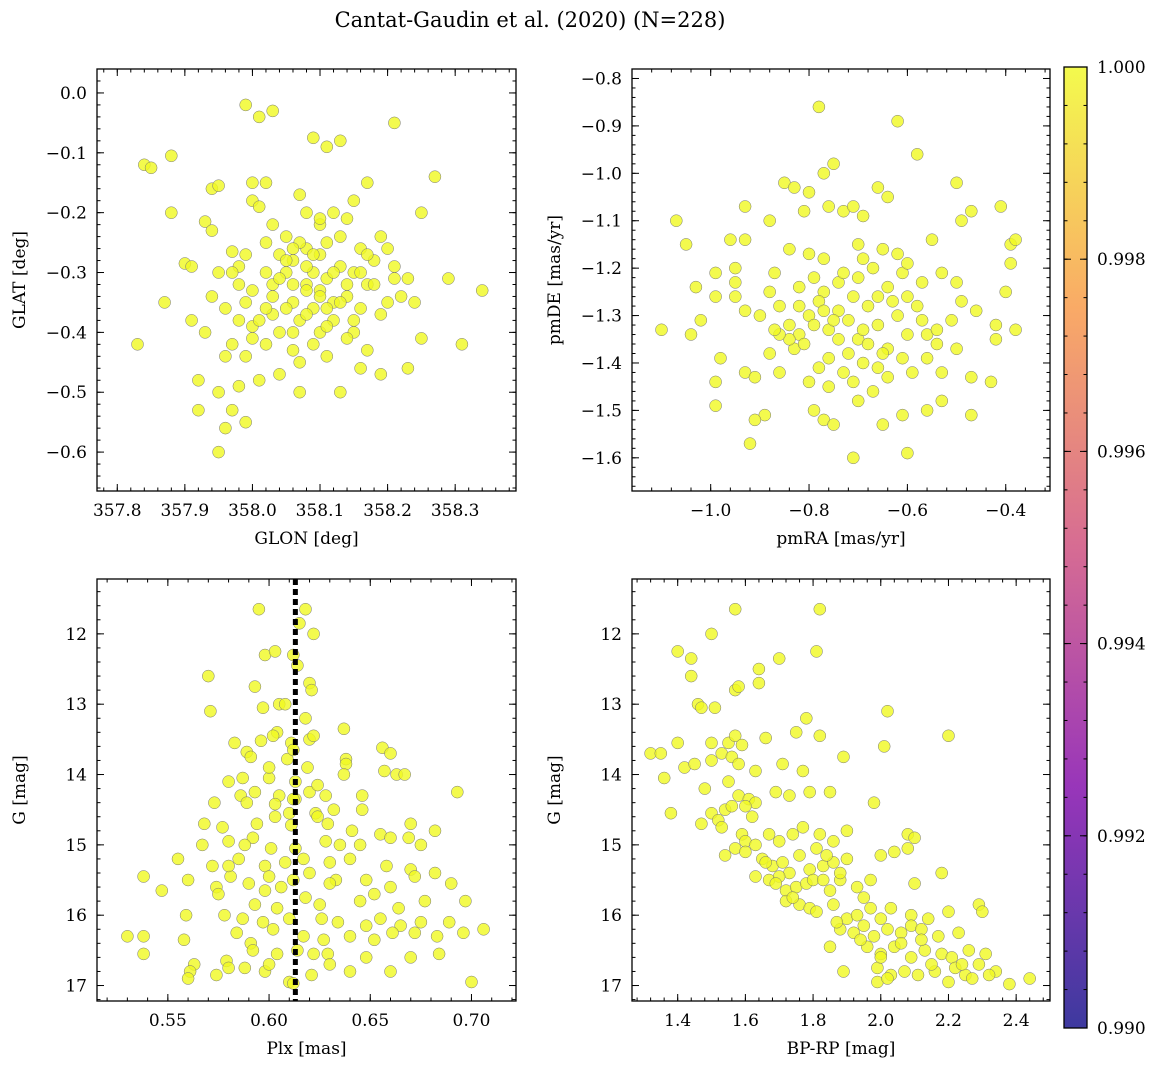 The width and height of the screenshot is (1161, 1068). I want to click on axes-frame, so click(841, 280).